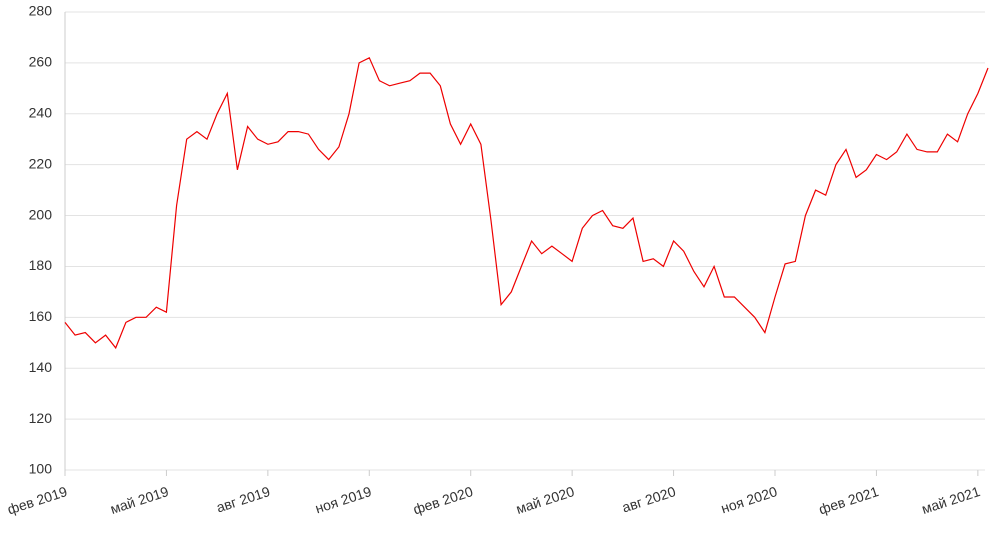 This screenshot has width=1000, height=539. What do you see at coordinates (41, 163) in the screenshot?
I see `y-tick-label: 220` at bounding box center [41, 163].